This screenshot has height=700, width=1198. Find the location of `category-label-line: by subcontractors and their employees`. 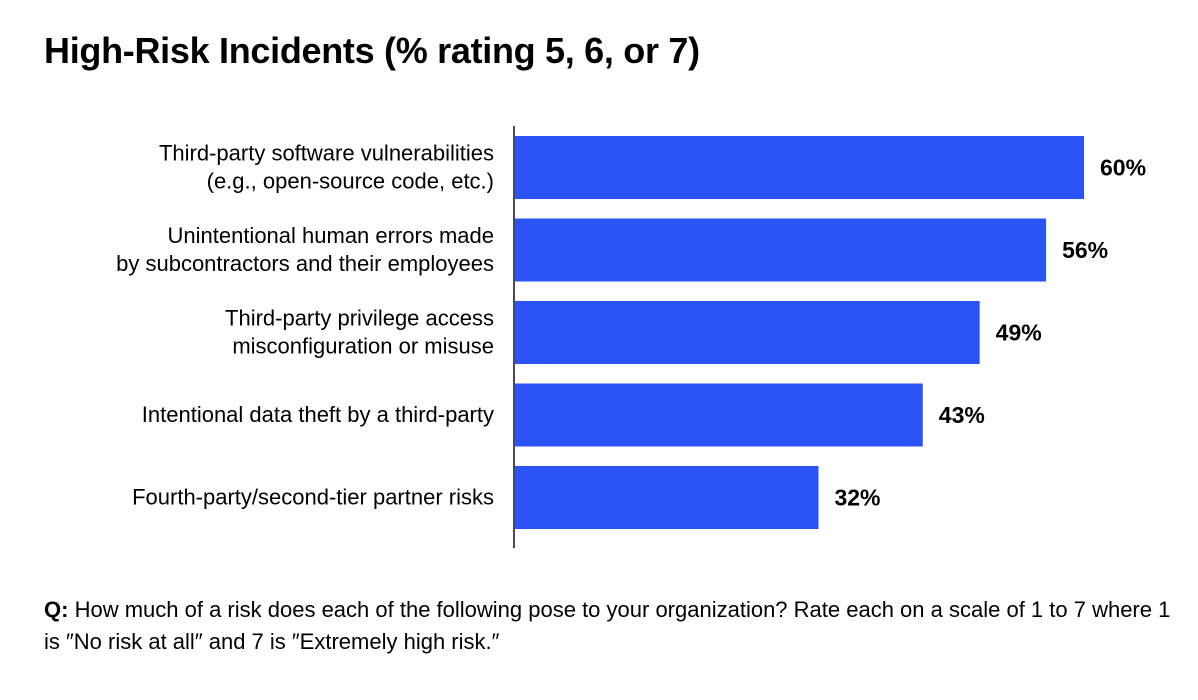

category-label-line: by subcontractors and their employees is located at coordinates (305, 263).